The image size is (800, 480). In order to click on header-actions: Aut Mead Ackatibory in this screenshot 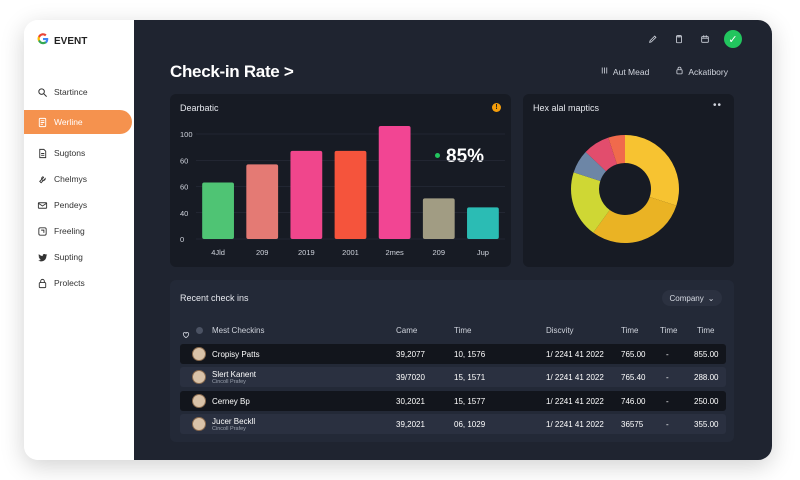, I will do `click(664, 71)`.